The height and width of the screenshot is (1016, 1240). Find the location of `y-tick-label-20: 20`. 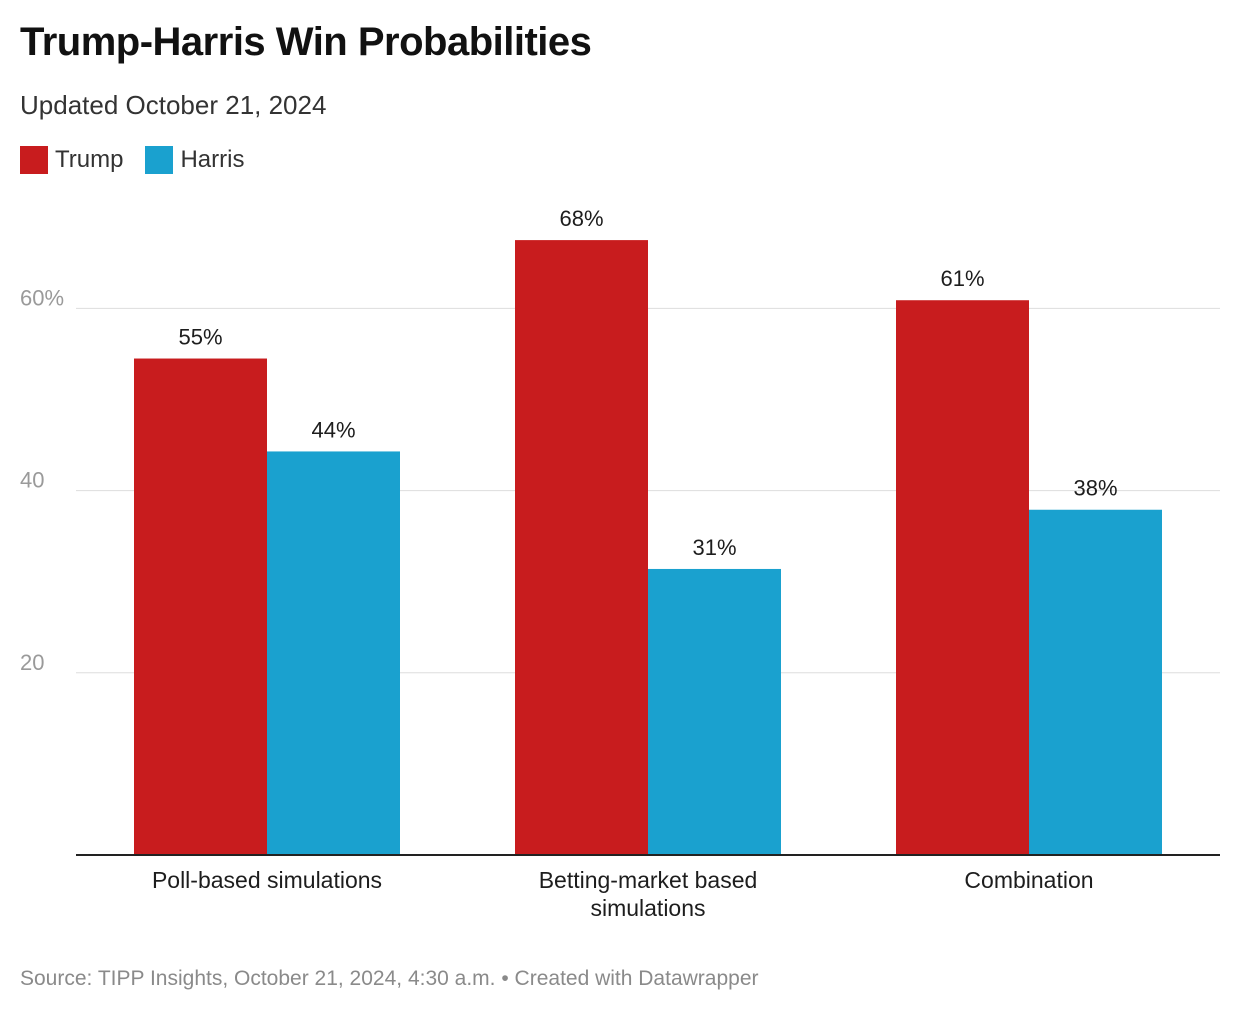

y-tick-label-20: 20 is located at coordinates (32, 662).